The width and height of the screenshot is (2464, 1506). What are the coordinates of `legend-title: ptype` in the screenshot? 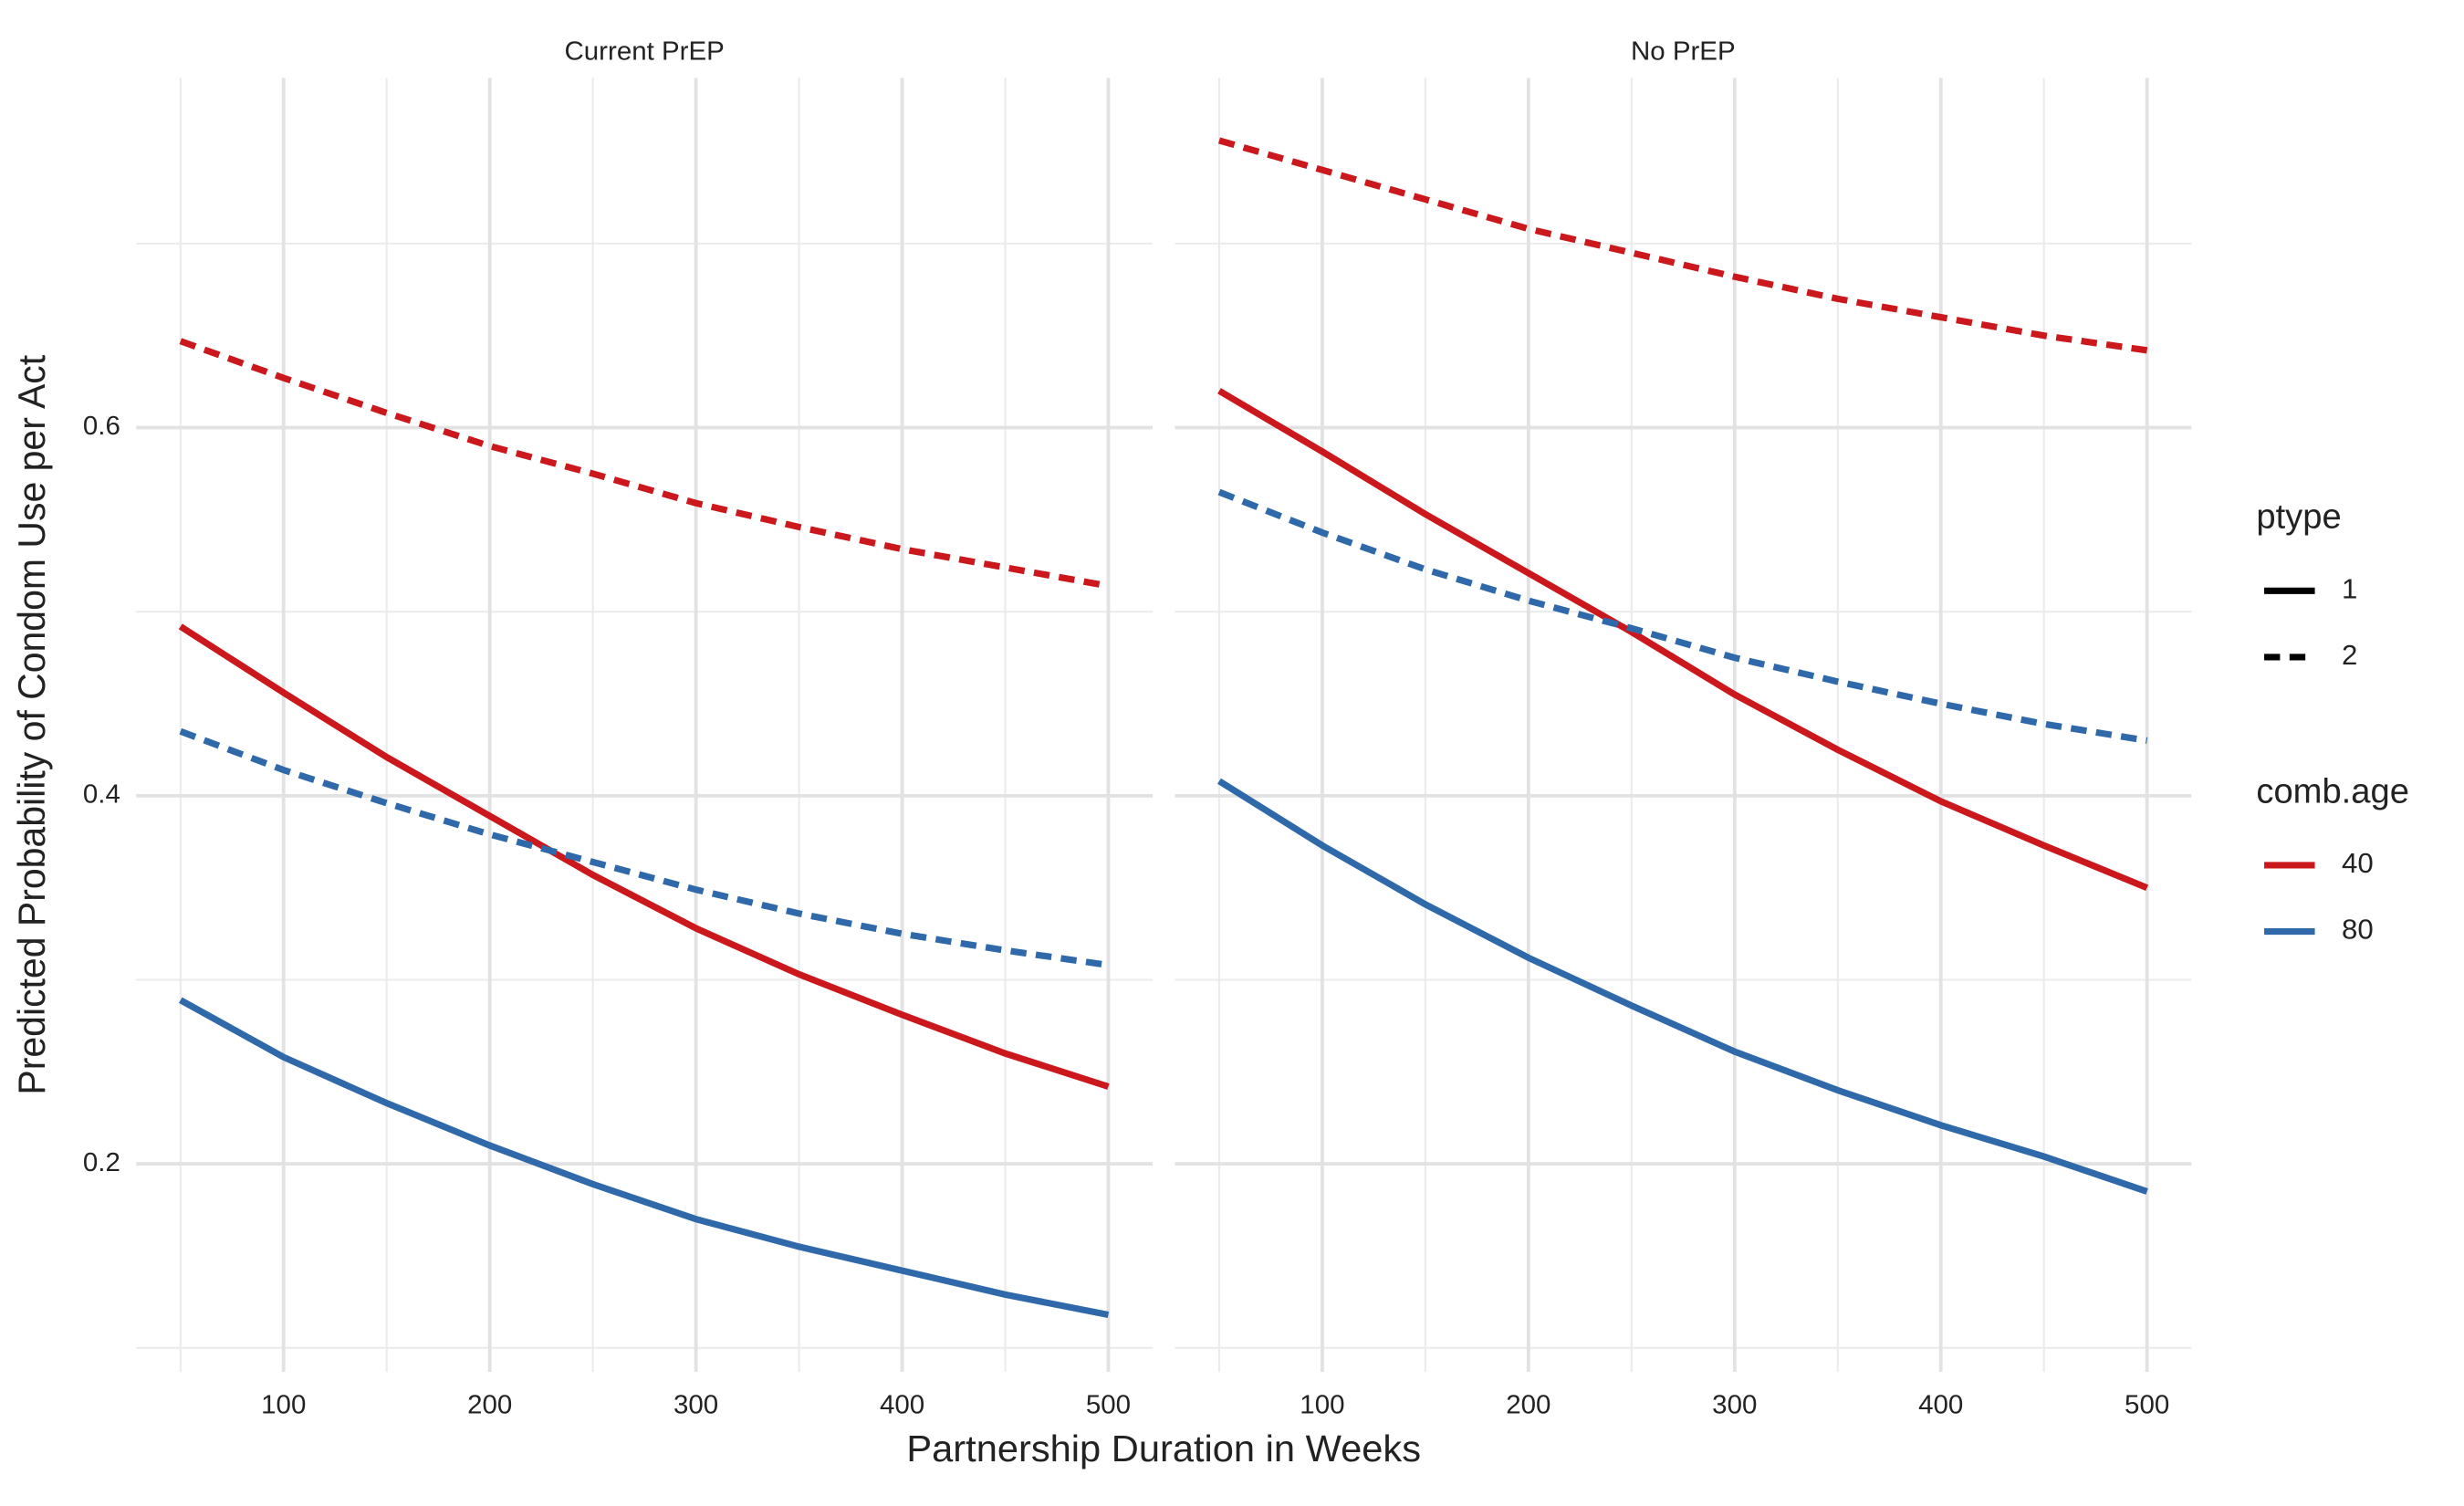 It's located at (2298, 517).